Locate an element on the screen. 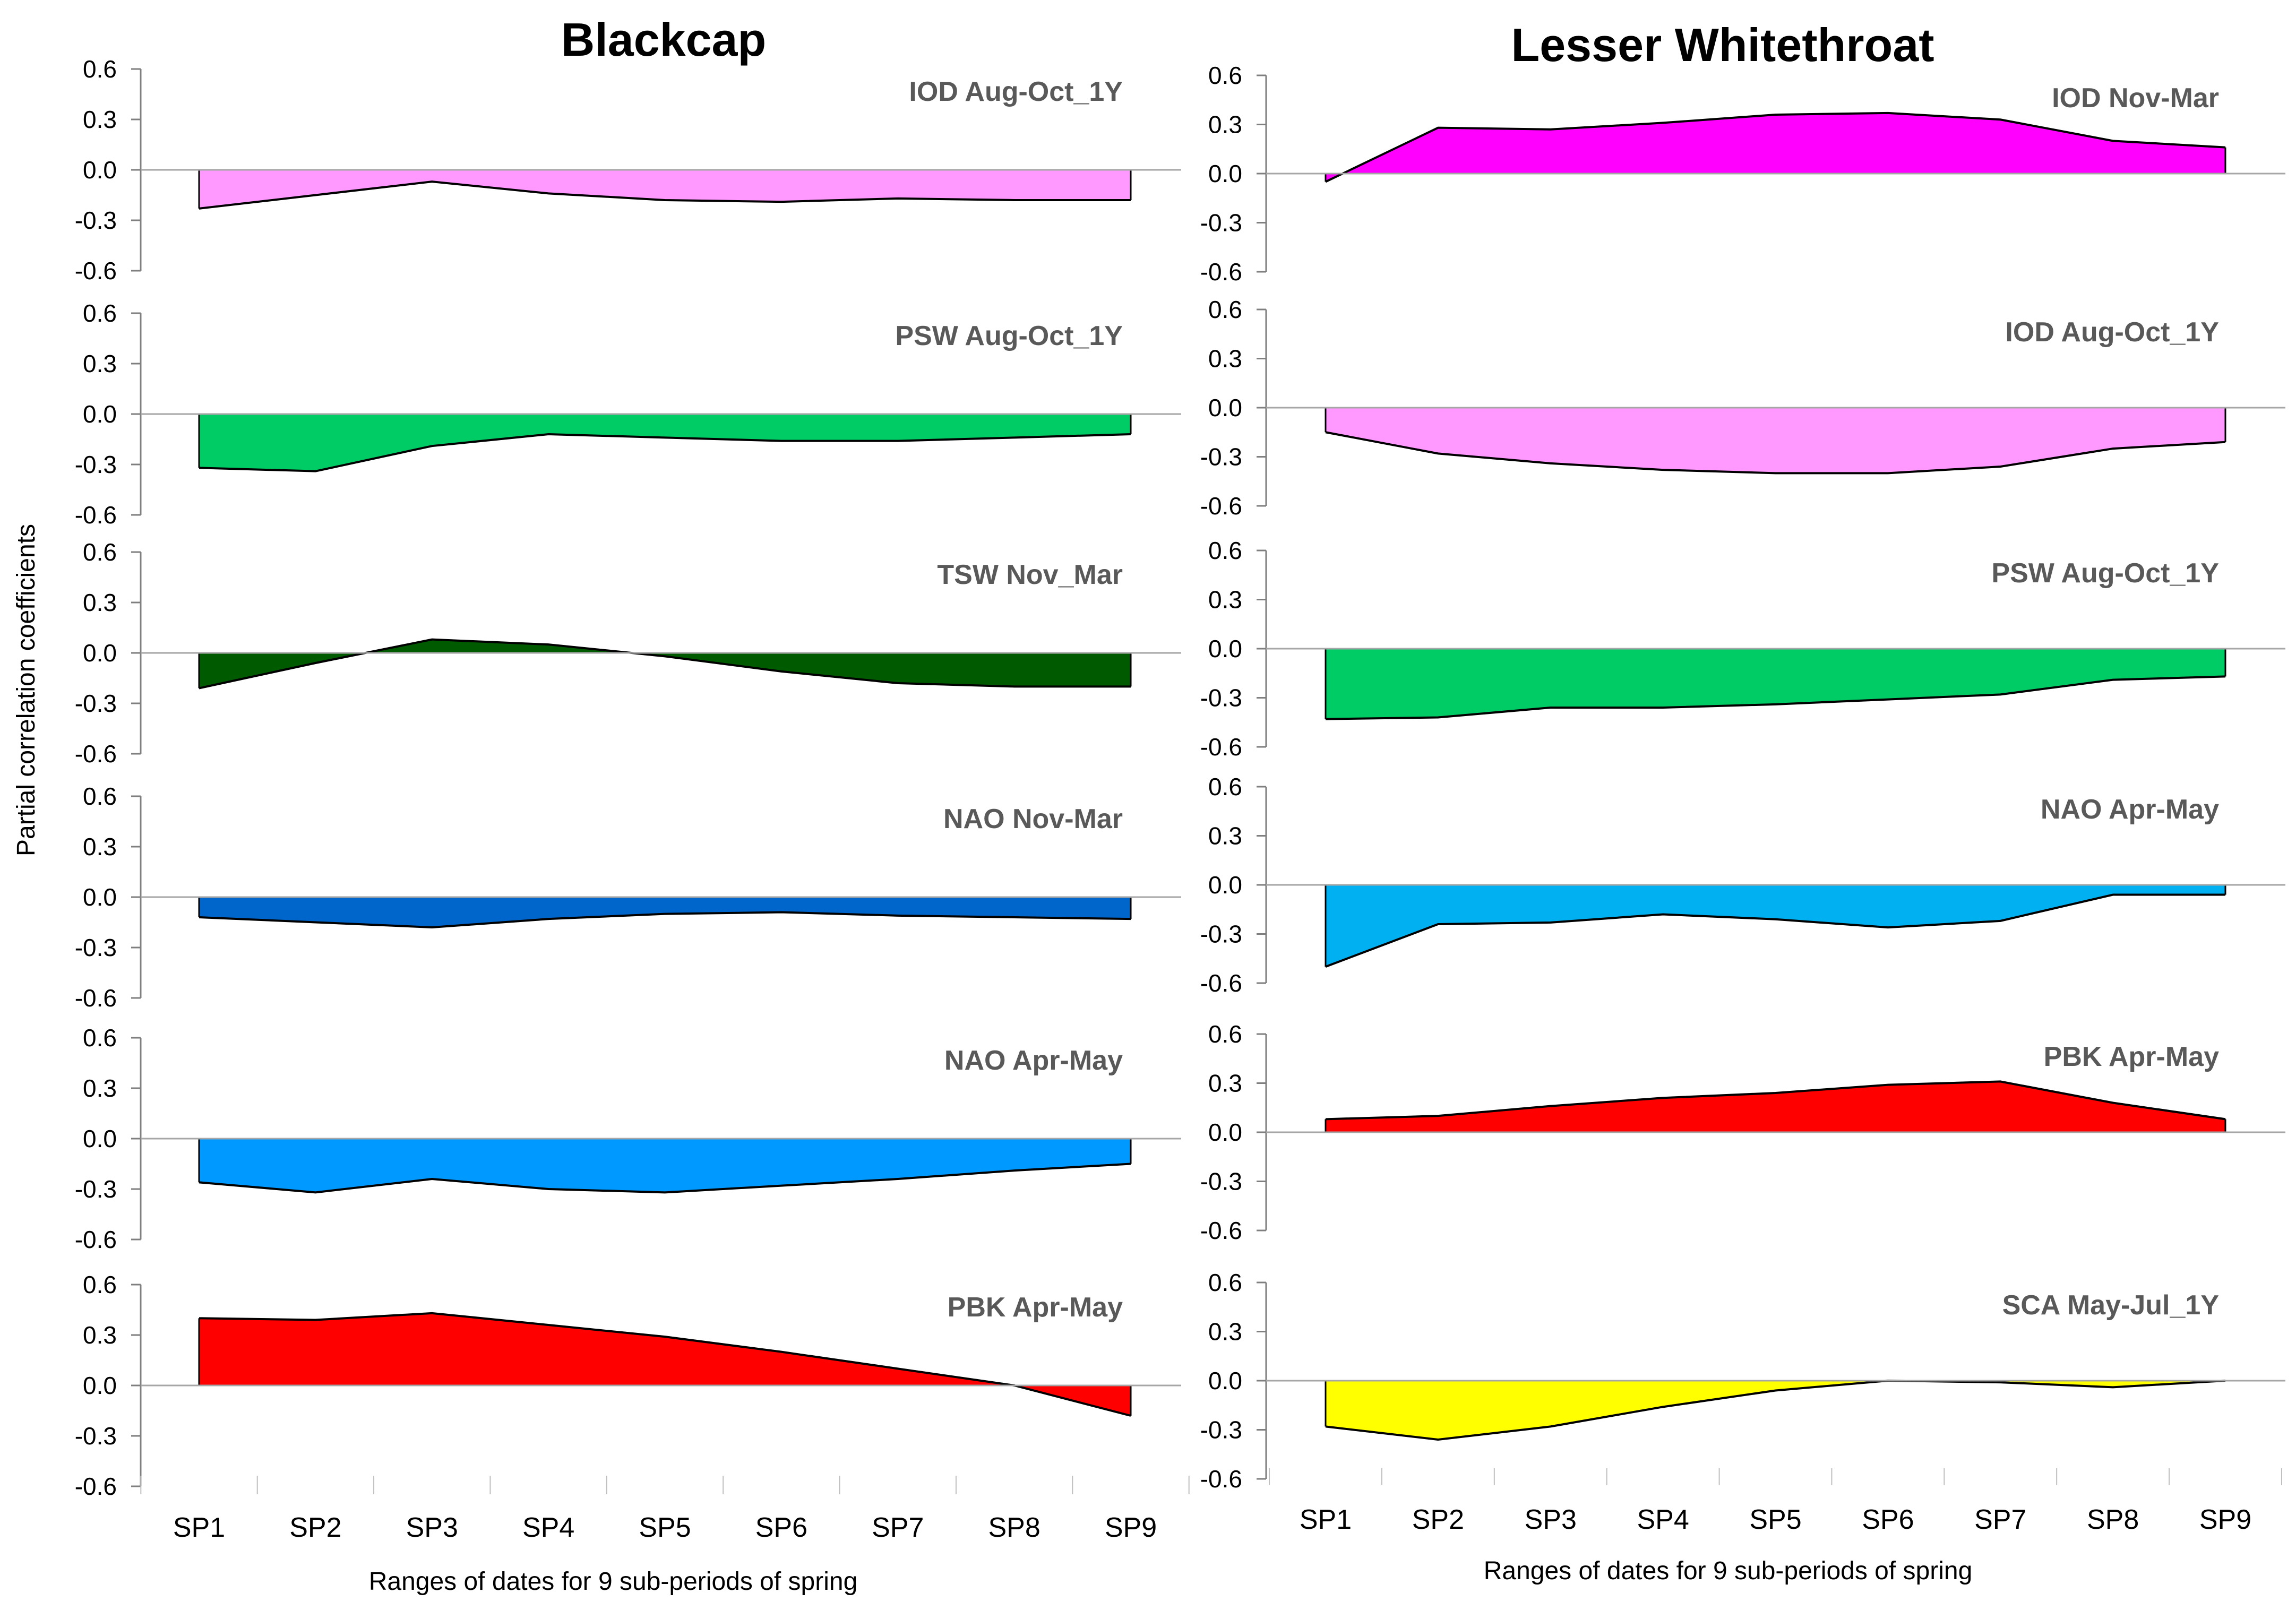 Image resolution: width=2296 pixels, height=1610 pixels. blackcap-panel-6: 0.6 0.3 0.0 -0.3 -0.6 PBK Apr-May is located at coordinates (628, 1385).